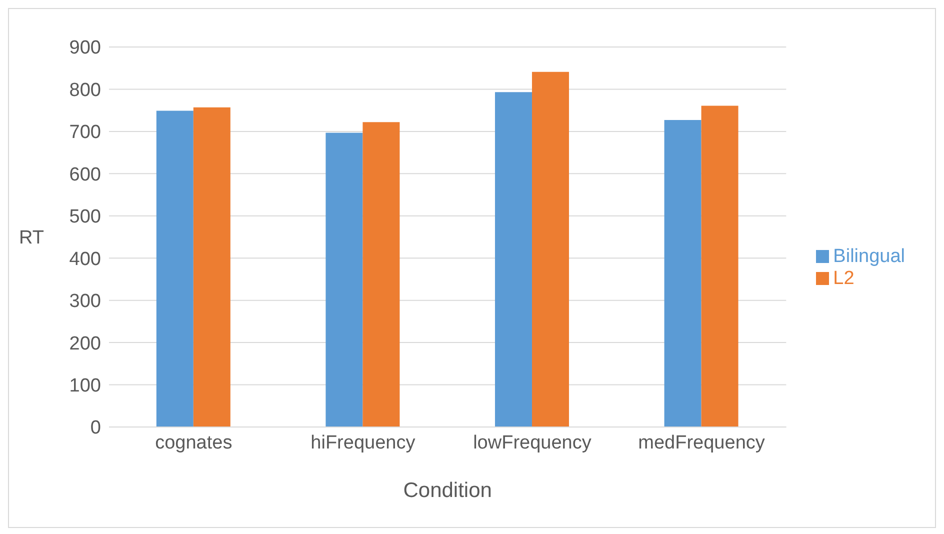  What do you see at coordinates (85, 343) in the screenshot?
I see `y-tick-label: 200` at bounding box center [85, 343].